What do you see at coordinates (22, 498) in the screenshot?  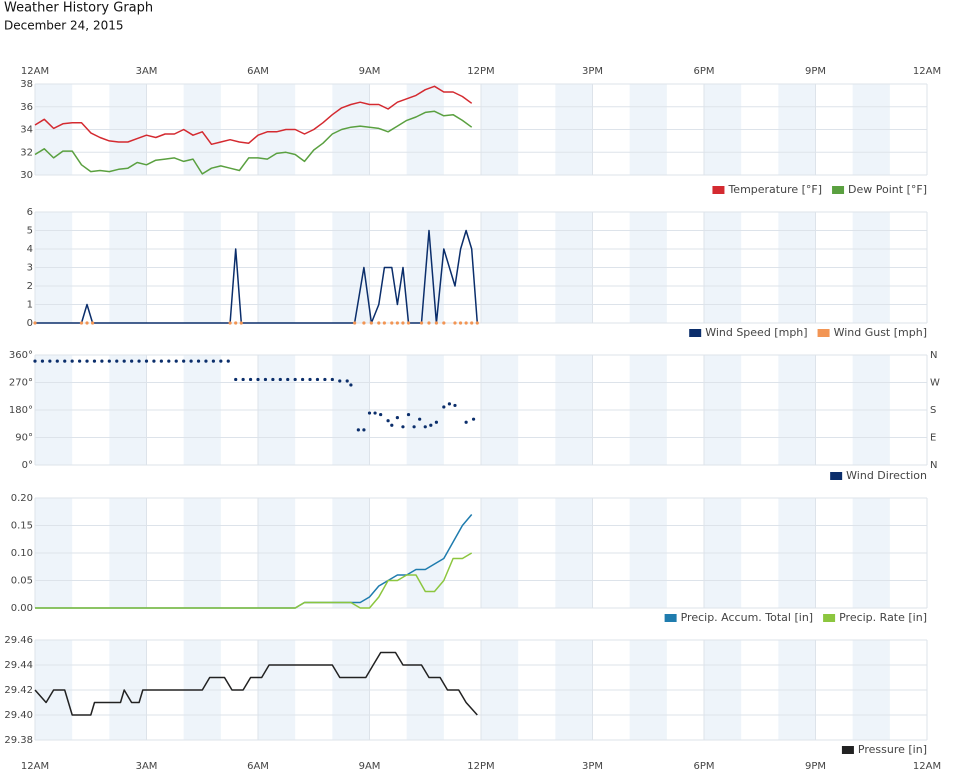 I see `y-tick-label: 0.20` at bounding box center [22, 498].